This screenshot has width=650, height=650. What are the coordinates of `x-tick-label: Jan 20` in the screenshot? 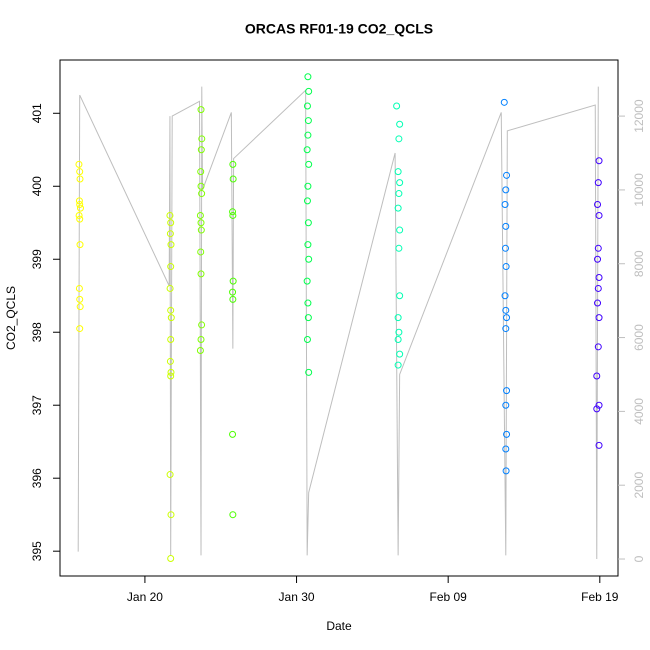 It's located at (145, 597).